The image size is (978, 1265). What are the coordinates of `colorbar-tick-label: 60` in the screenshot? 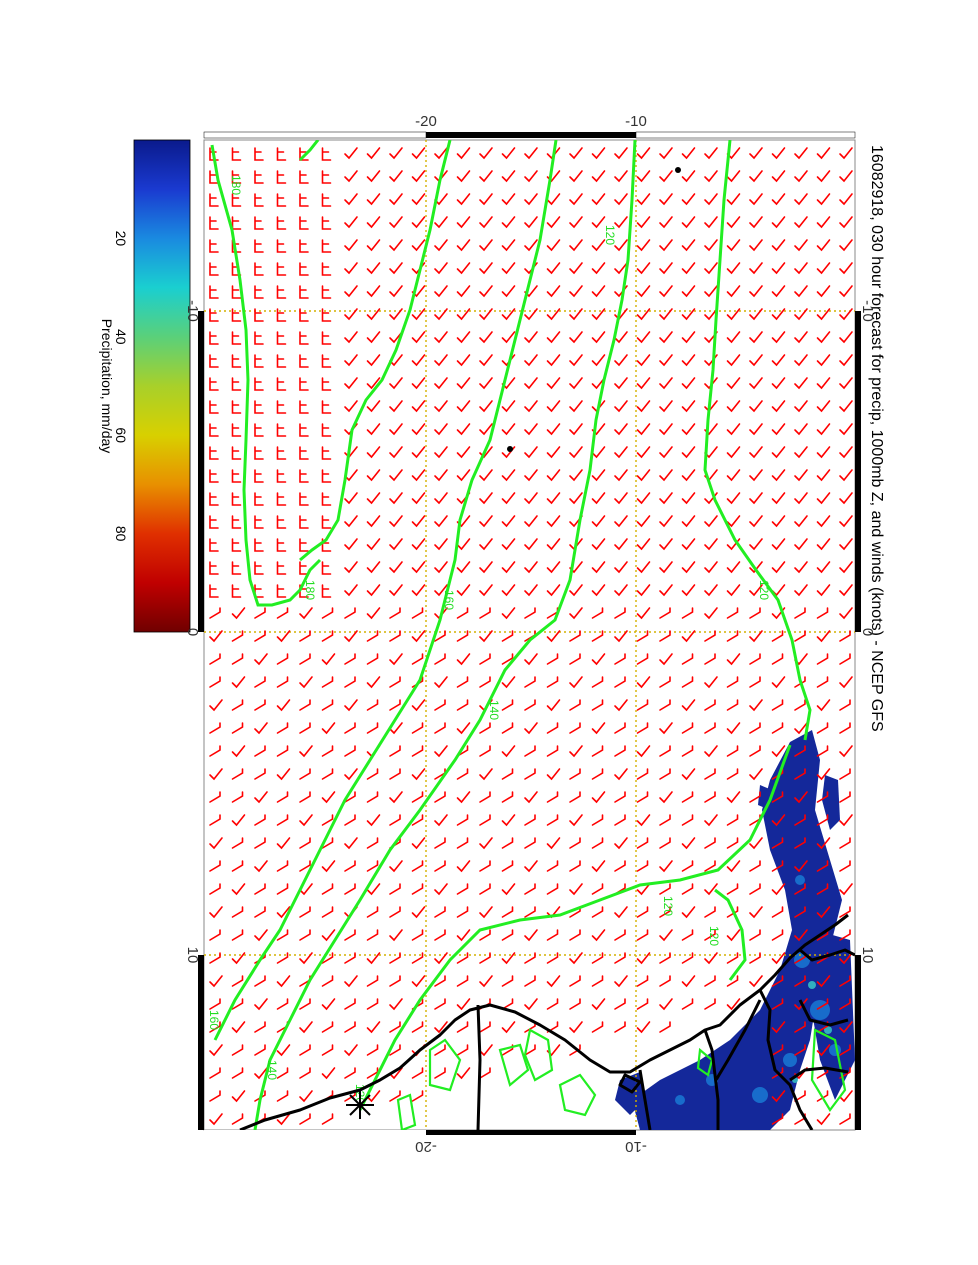 It's located at (121, 435).